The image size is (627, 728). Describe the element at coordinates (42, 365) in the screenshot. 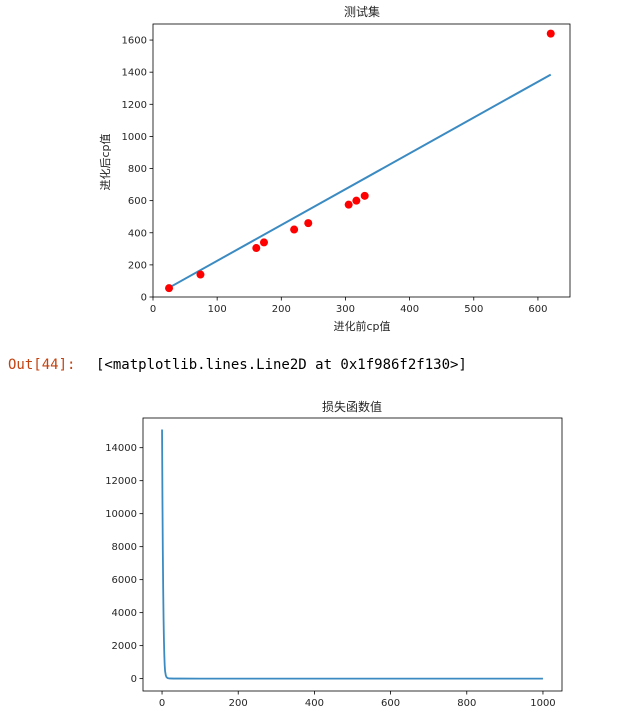

I see `output-prompt: Out[44]:` at that location.